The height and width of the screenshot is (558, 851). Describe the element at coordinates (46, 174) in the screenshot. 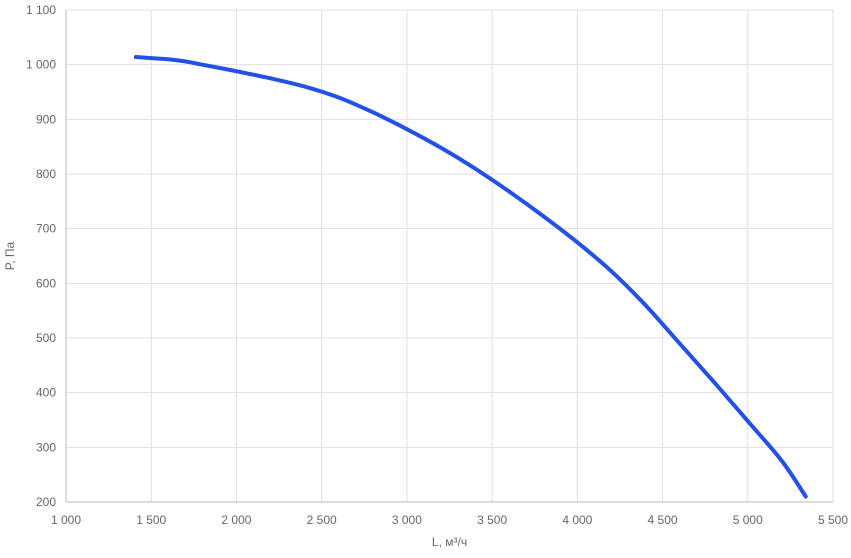

I see `y-tick-label: 800` at that location.